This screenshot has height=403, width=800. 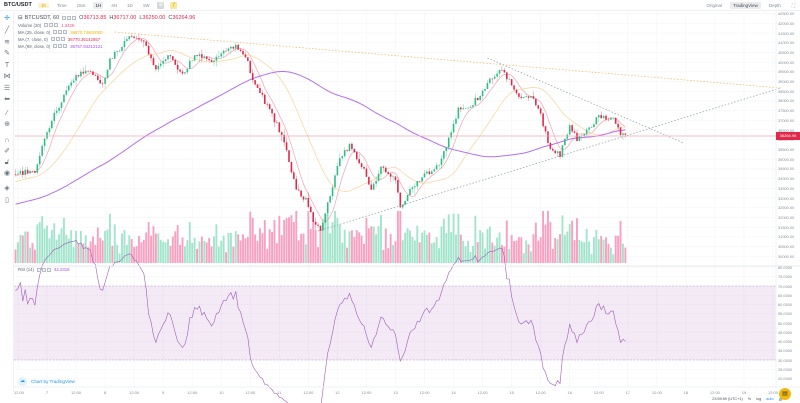 What do you see at coordinates (770, 399) in the screenshot?
I see `auto-toggle: auto` at bounding box center [770, 399].